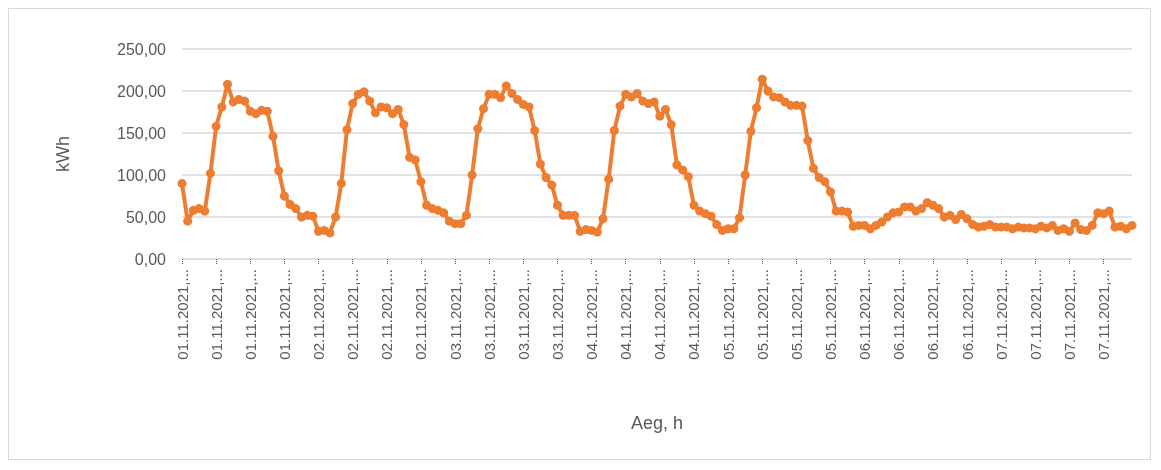 The image size is (1161, 470). Describe the element at coordinates (63, 154) in the screenshot. I see `y-axis-title: kWh` at that location.